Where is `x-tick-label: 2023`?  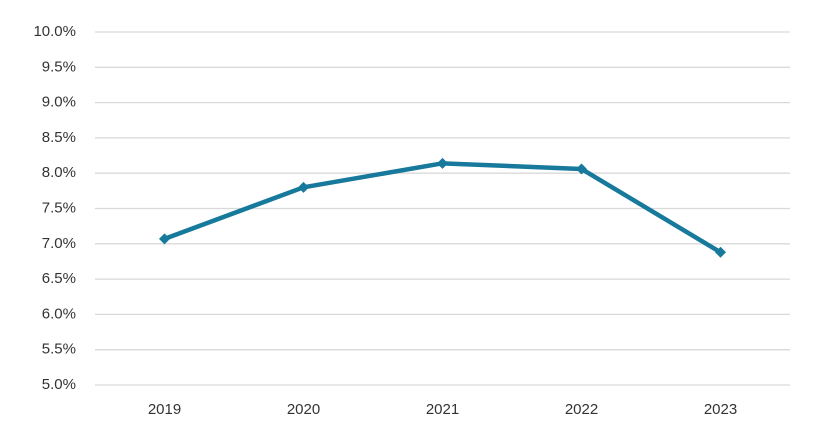
x-tick-label: 2023 is located at coordinates (720, 409).